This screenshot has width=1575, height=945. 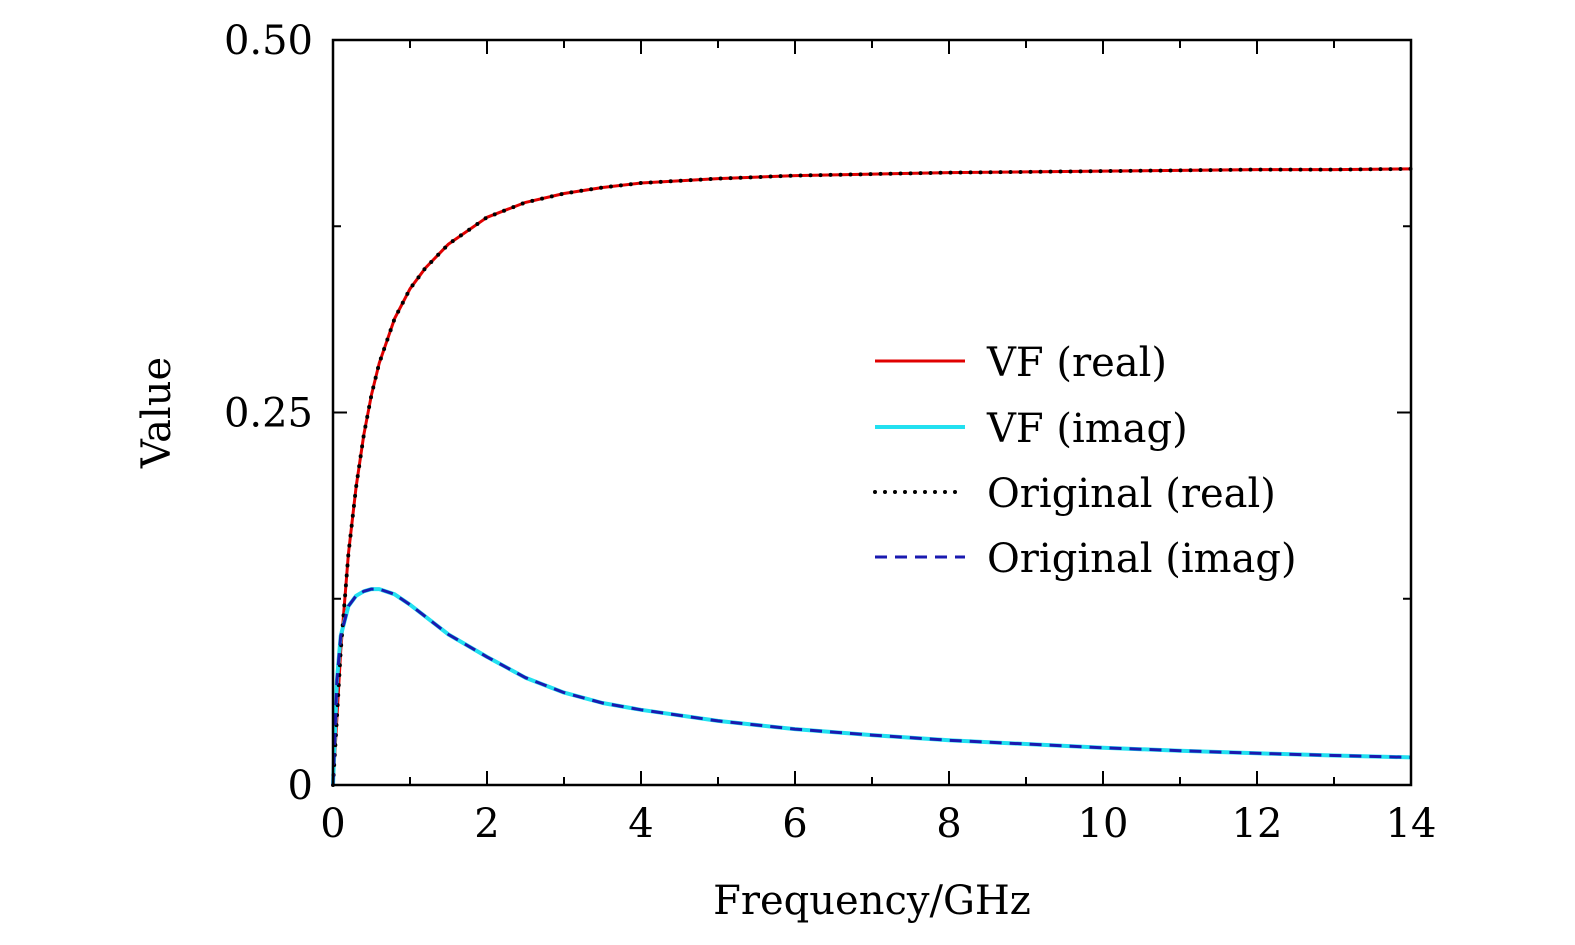 I want to click on y-tick-label: 0.25, so click(x=268, y=414).